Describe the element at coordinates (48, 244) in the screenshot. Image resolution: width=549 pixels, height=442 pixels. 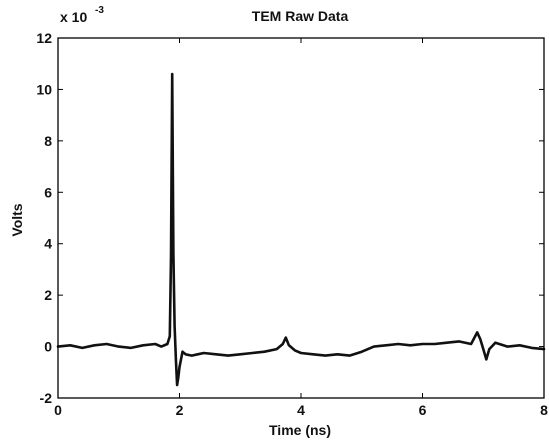
I see `y-tick-label-3: 4` at that location.